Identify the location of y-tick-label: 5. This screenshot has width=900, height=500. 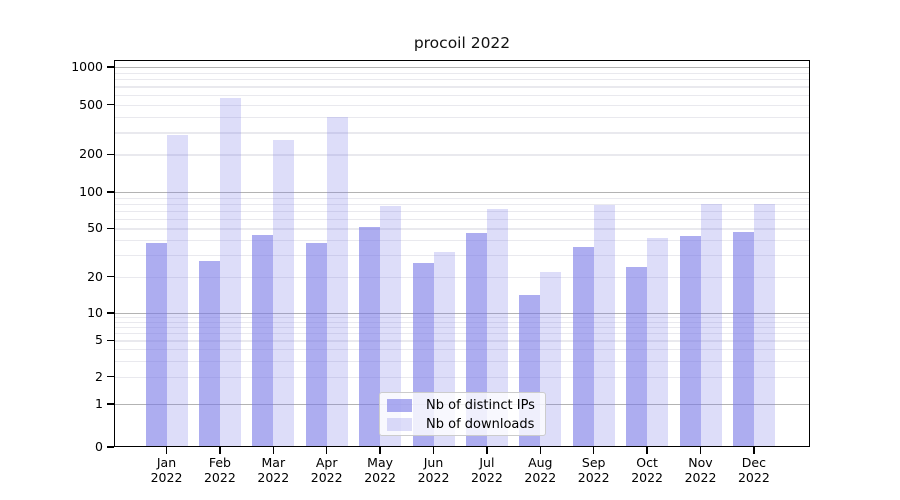
(99, 340).